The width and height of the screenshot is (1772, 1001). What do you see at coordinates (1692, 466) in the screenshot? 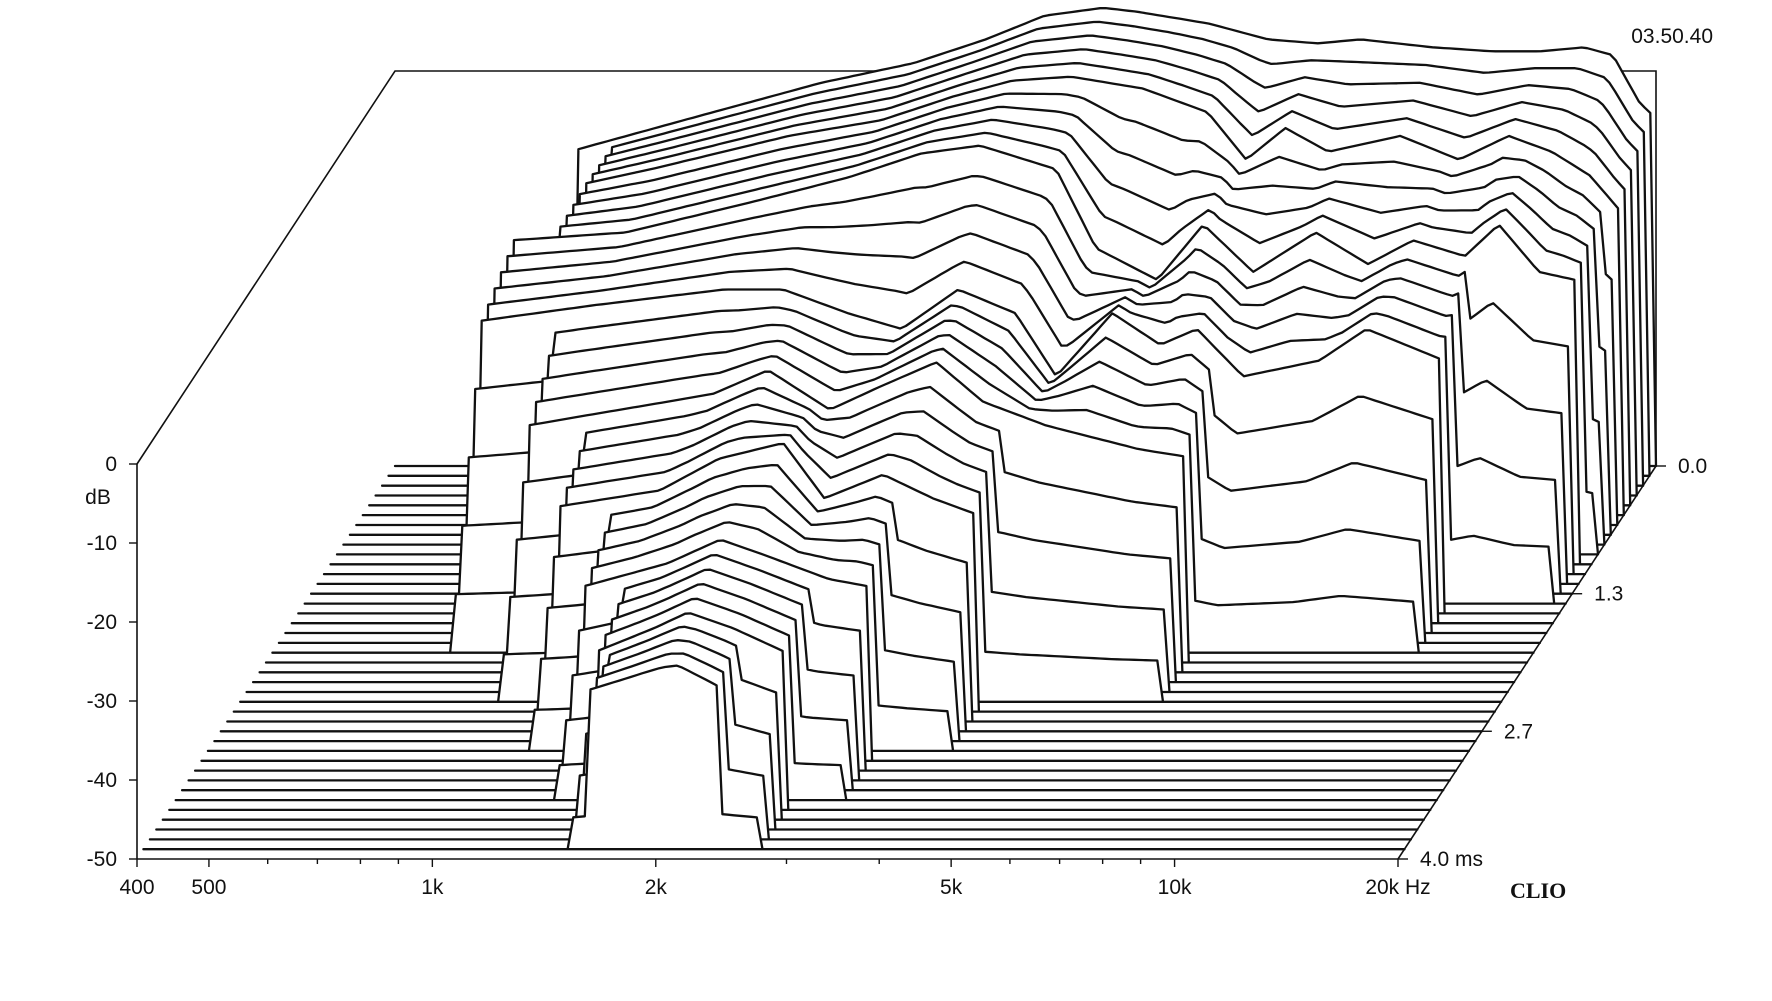
I see `z-tick-label-0: 0.0` at bounding box center [1692, 466].